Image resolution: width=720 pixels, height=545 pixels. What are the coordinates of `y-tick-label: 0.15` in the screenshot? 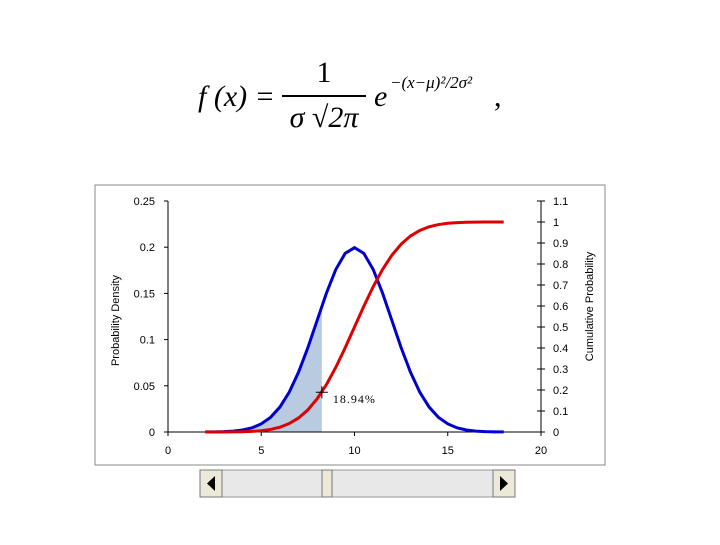 It's located at (144, 294).